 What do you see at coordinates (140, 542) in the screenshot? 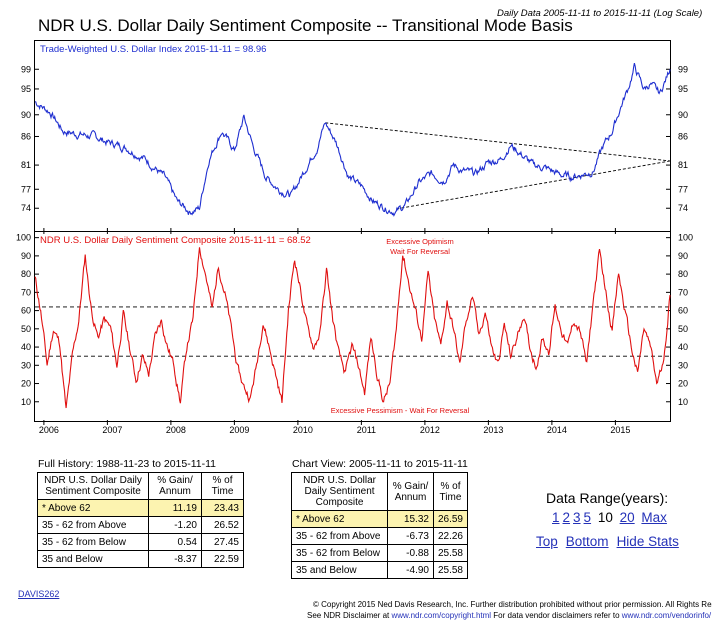
I see `table-row: 35 - 62 from Below 0.54 27.45` at bounding box center [140, 542].